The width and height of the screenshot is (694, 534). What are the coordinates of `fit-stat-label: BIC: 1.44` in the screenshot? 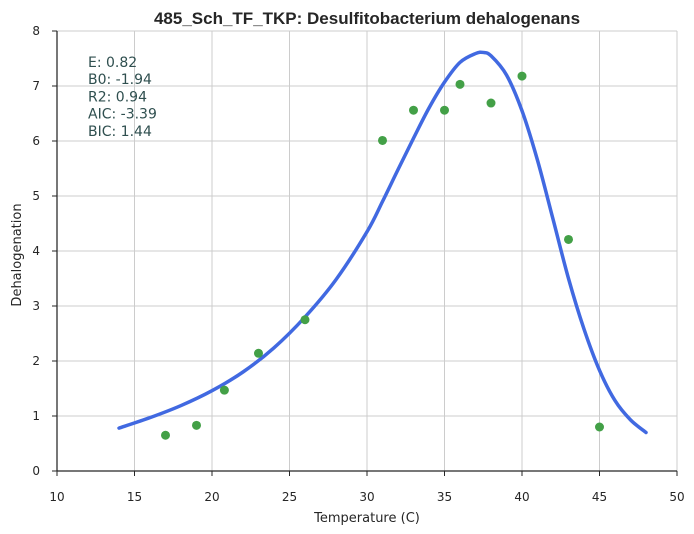 It's located at (120, 132).